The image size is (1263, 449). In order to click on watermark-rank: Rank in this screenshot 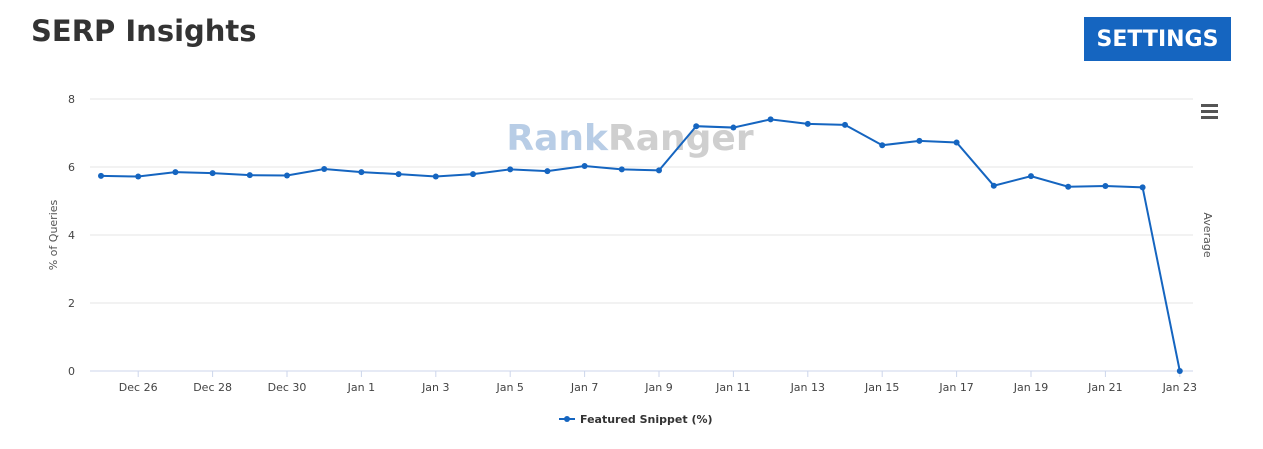, I will do `click(557, 138)`.